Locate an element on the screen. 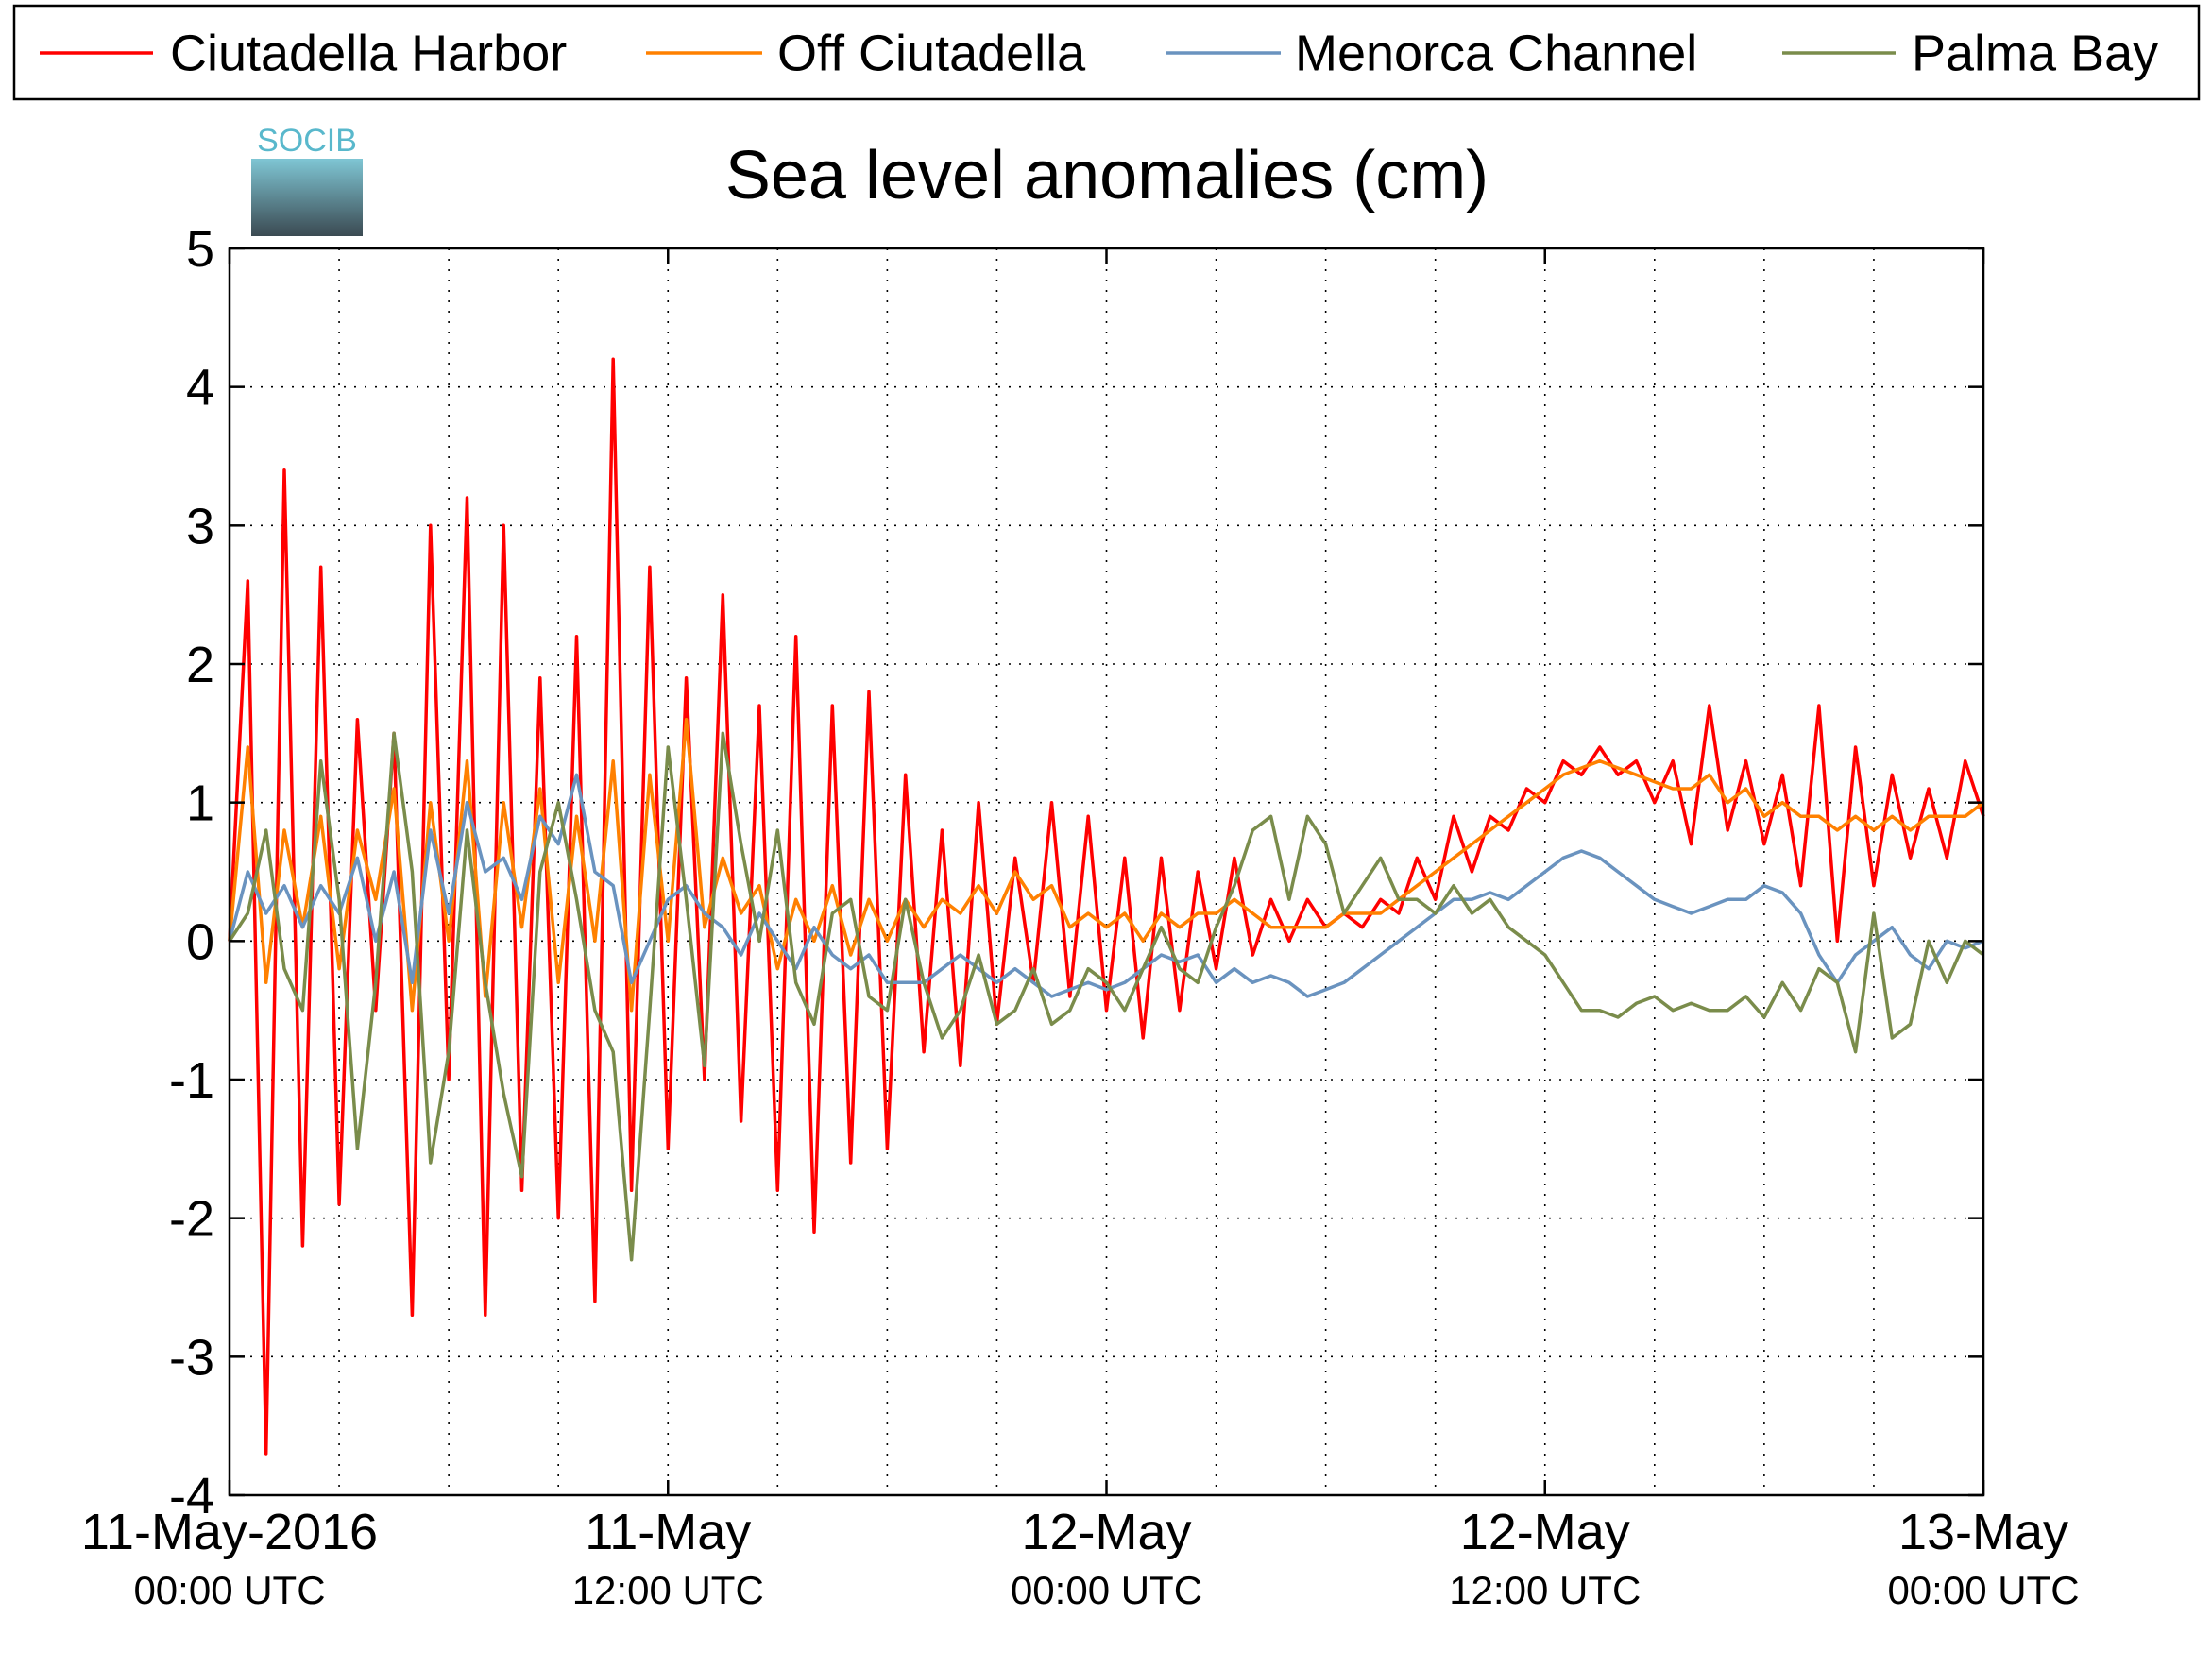 This screenshot has width=2212, height=1669. x-tick-label: 12-May 12:00 UTC is located at coordinates (1545, 1558).